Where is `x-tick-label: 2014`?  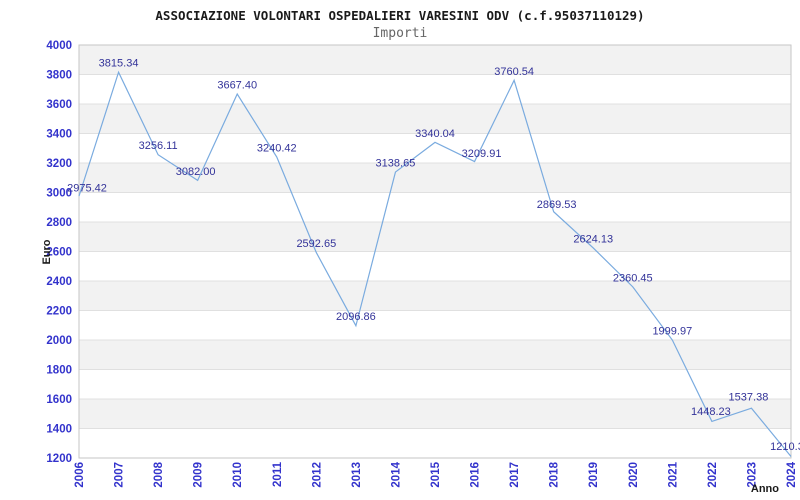
x-tick-label: 2014 is located at coordinates (396, 474).